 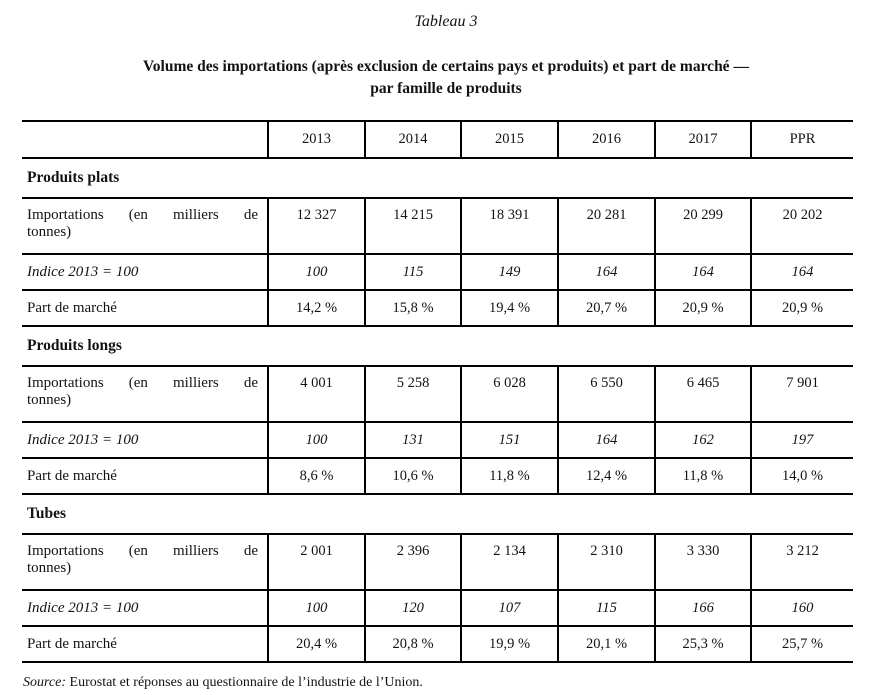 I want to click on cell-value: 2 134, so click(x=509, y=562).